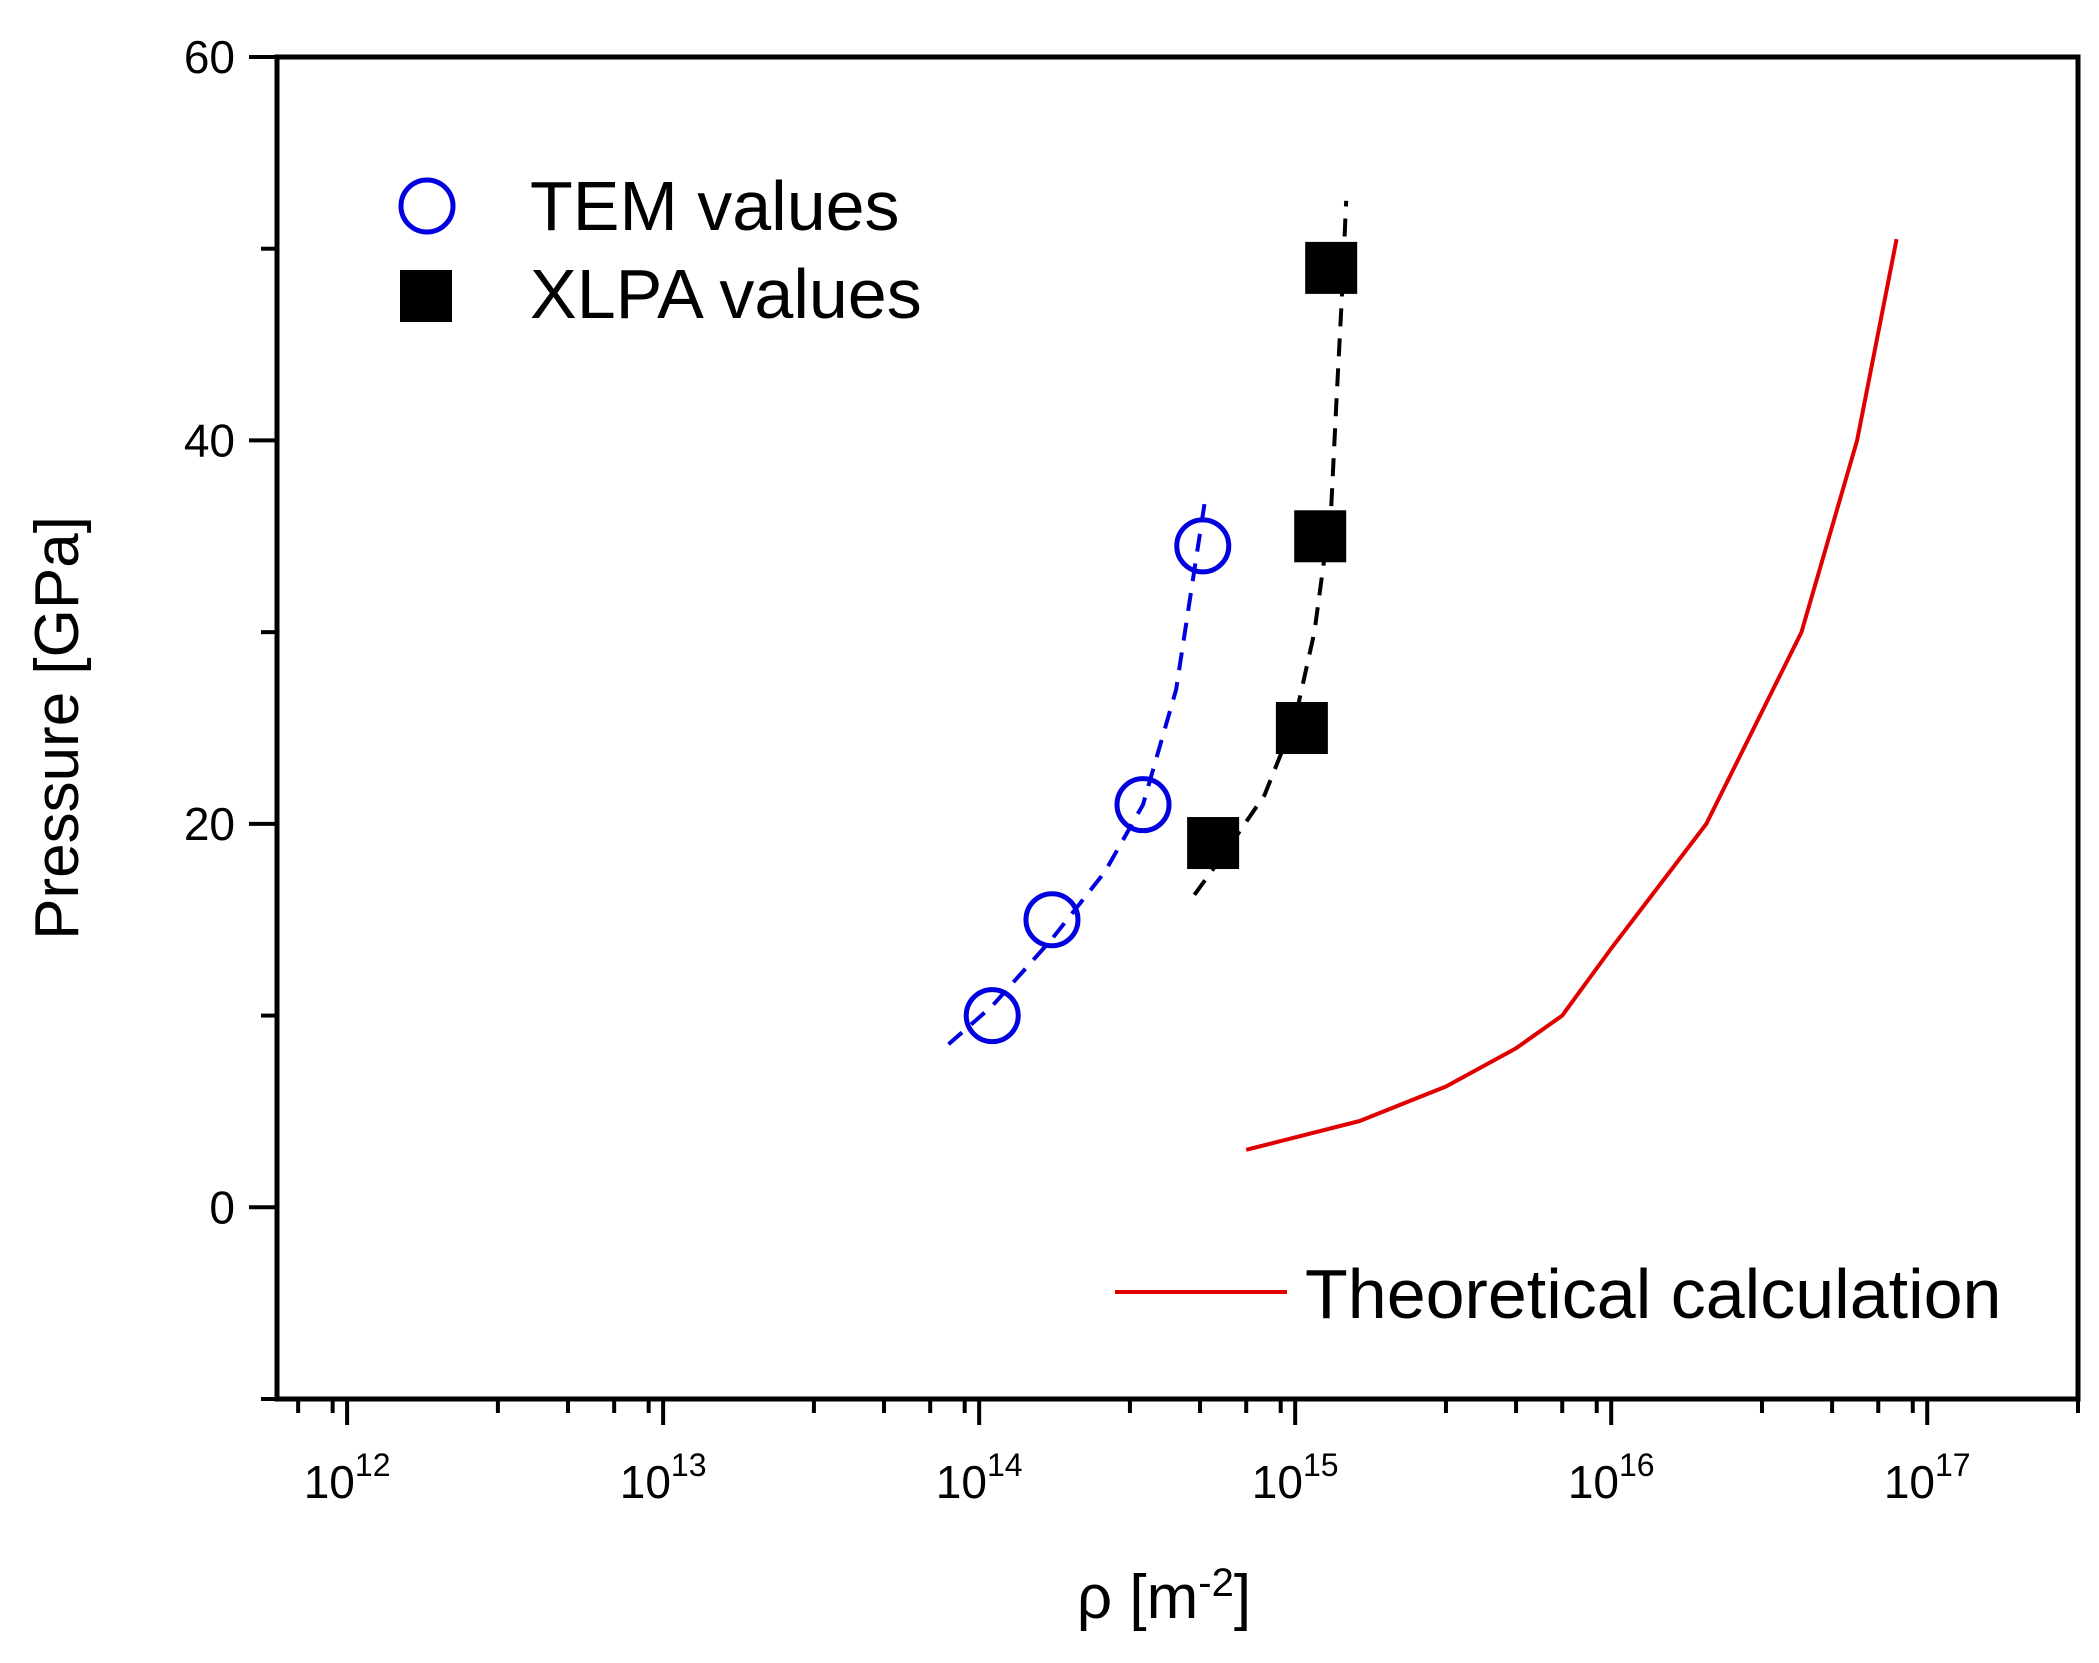 The width and height of the screenshot is (2099, 1663). Describe the element at coordinates (1270, 548) in the screenshot. I see `xlpa-fit-line` at that location.